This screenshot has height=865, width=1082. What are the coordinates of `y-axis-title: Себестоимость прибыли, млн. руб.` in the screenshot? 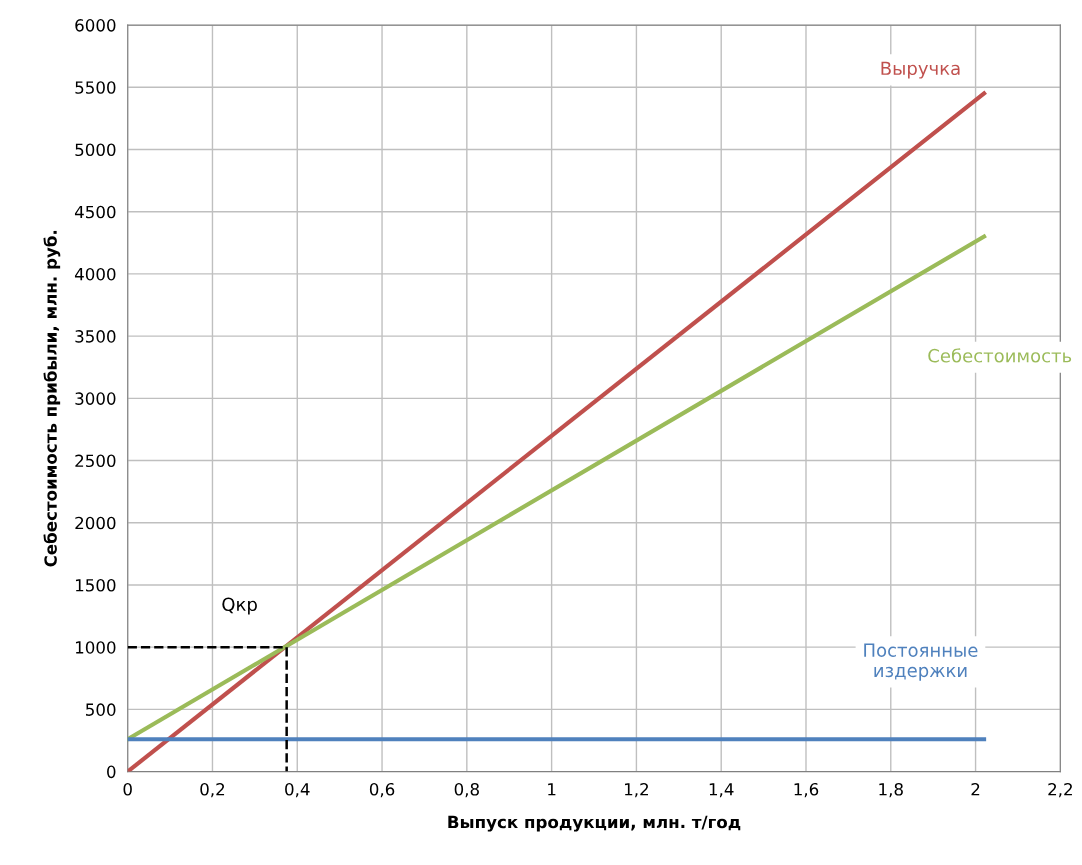 It's located at (52, 398).